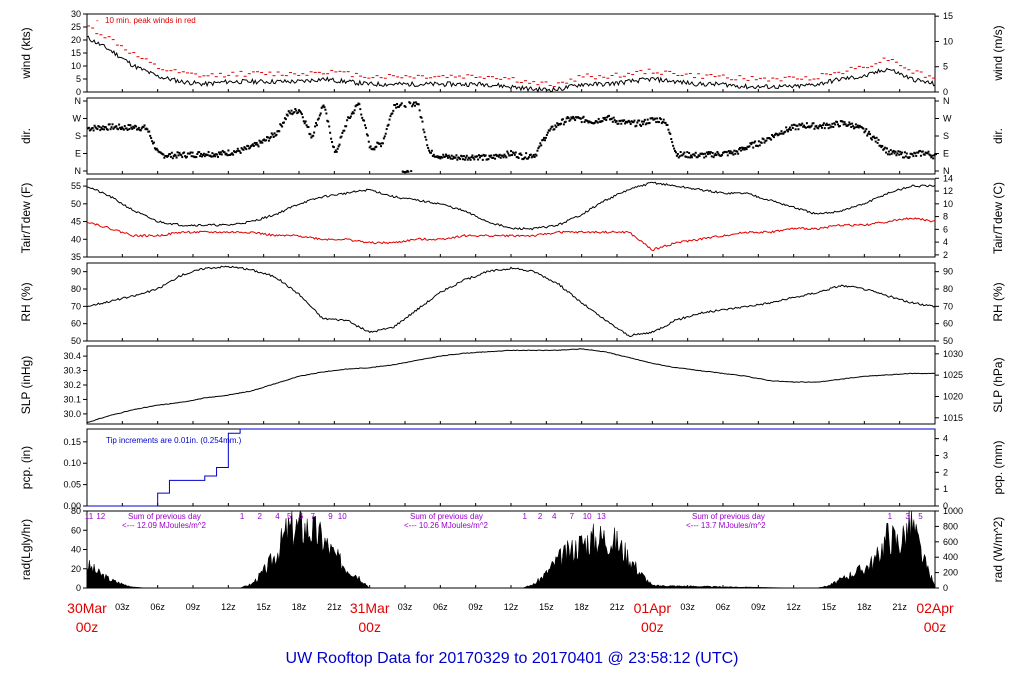 The image size is (1024, 700). I want to click on ytick-left-label: 35, so click(76, 257).